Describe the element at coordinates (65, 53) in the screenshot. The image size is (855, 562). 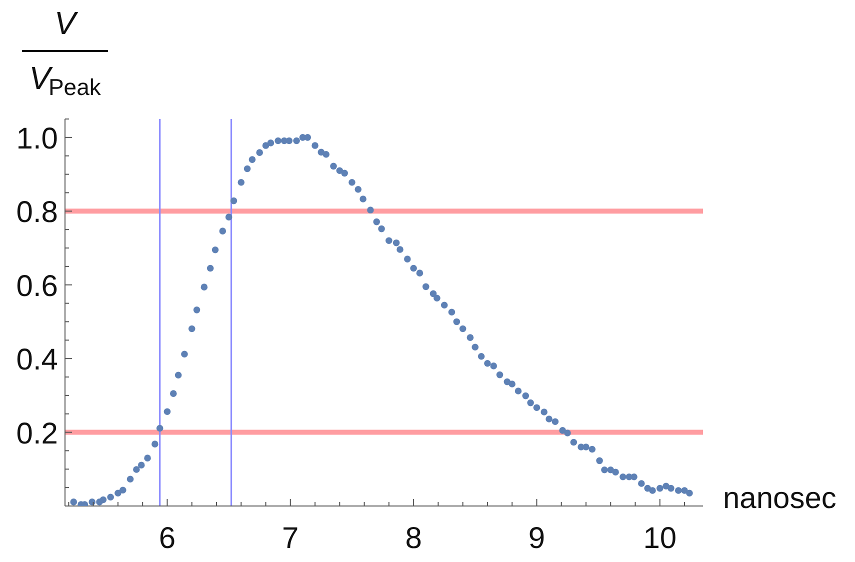
I see `y-axis-title: V V$_{Peak}$` at that location.